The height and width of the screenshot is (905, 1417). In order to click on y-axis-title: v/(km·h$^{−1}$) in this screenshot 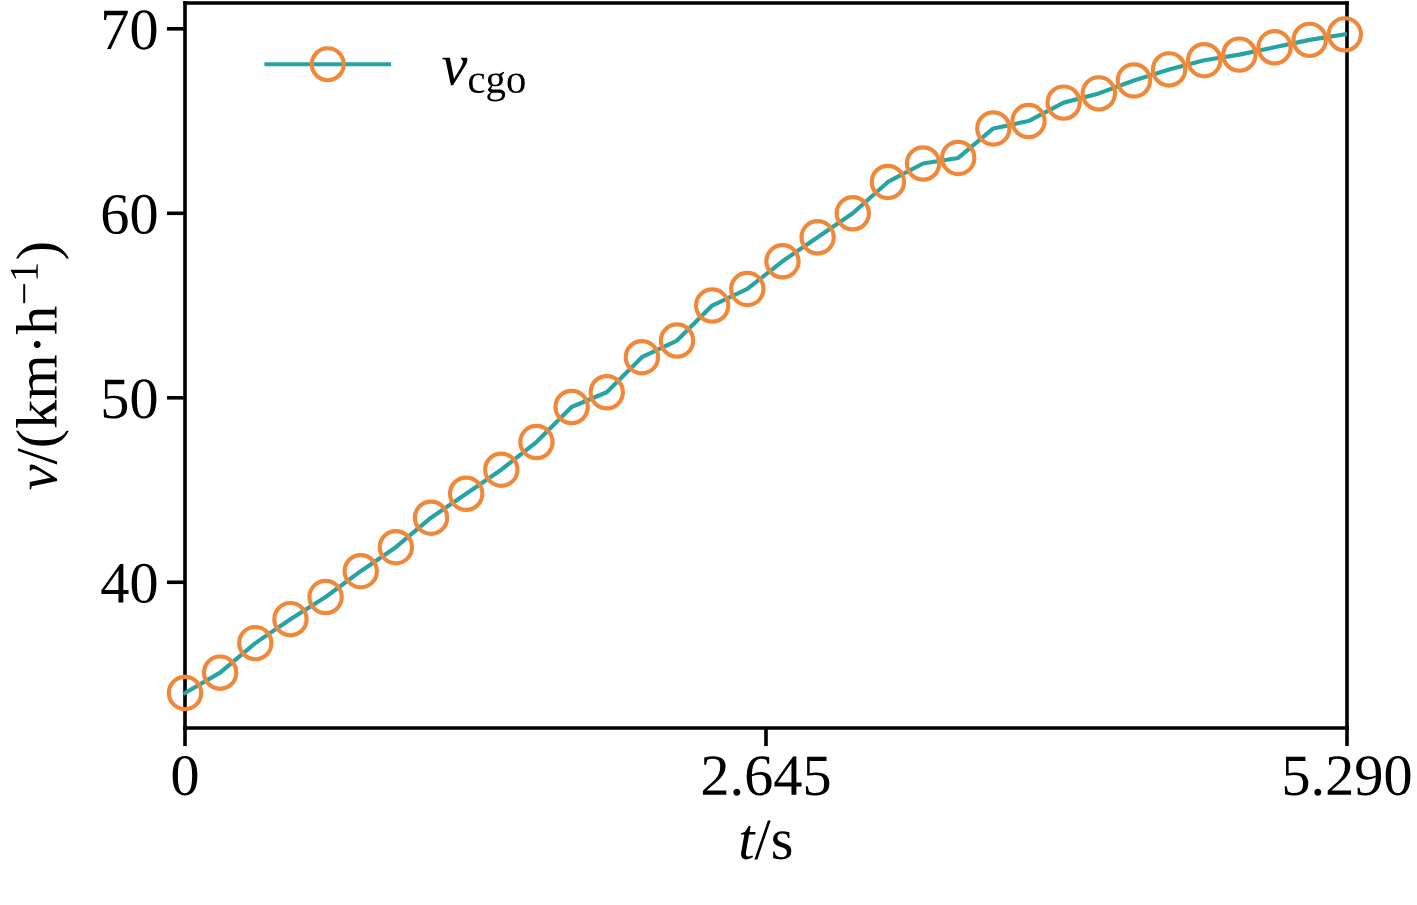, I will do `click(39, 366)`.